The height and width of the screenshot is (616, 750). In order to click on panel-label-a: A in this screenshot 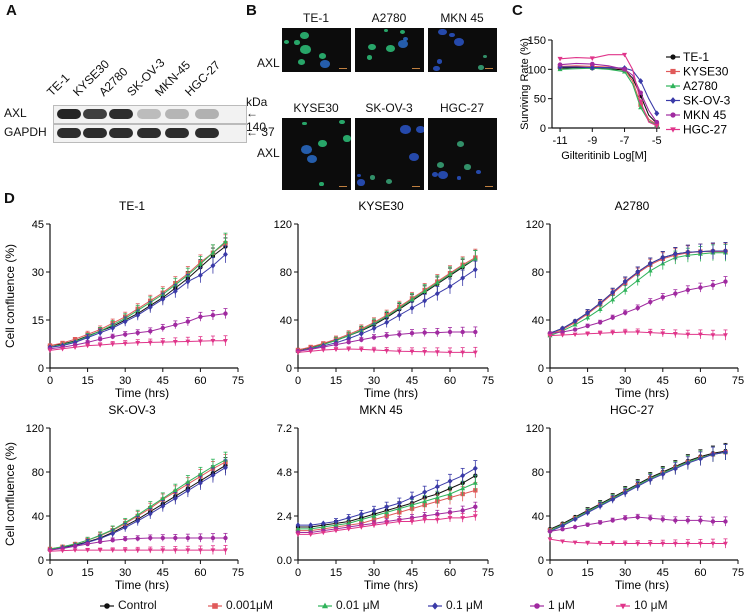, I will do `click(11, 10)`.